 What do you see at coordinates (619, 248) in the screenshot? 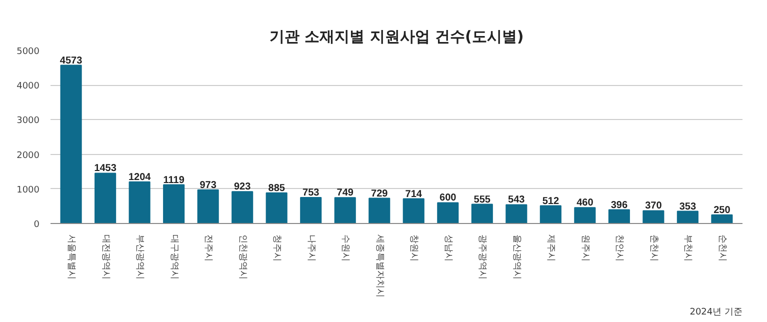
I see `x-tick-label: 천안시` at bounding box center [619, 248].